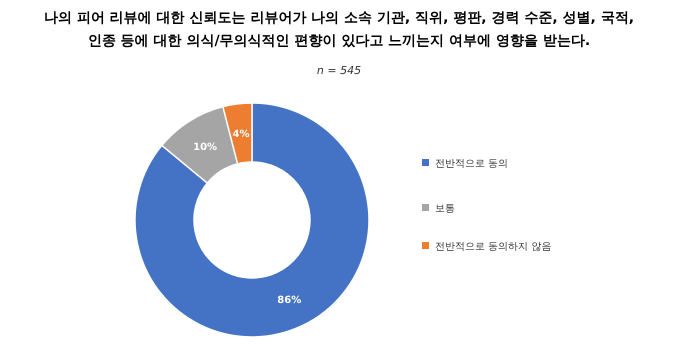 This screenshot has width=679, height=350. What do you see at coordinates (339, 70) in the screenshot?
I see `subtitle: n = 545` at bounding box center [339, 70].